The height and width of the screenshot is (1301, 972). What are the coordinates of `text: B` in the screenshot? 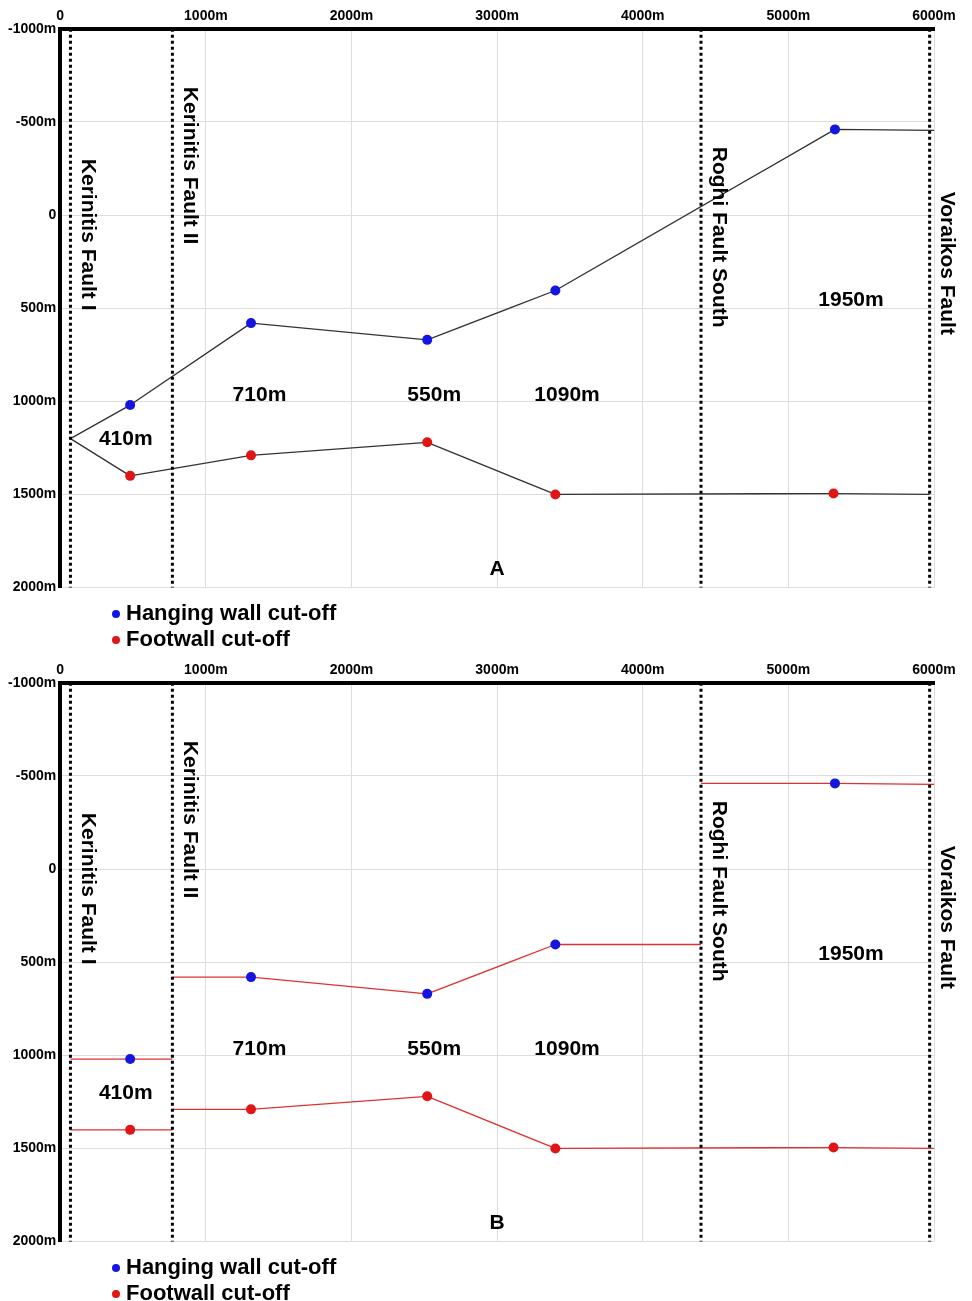 It's located at (497, 1222).